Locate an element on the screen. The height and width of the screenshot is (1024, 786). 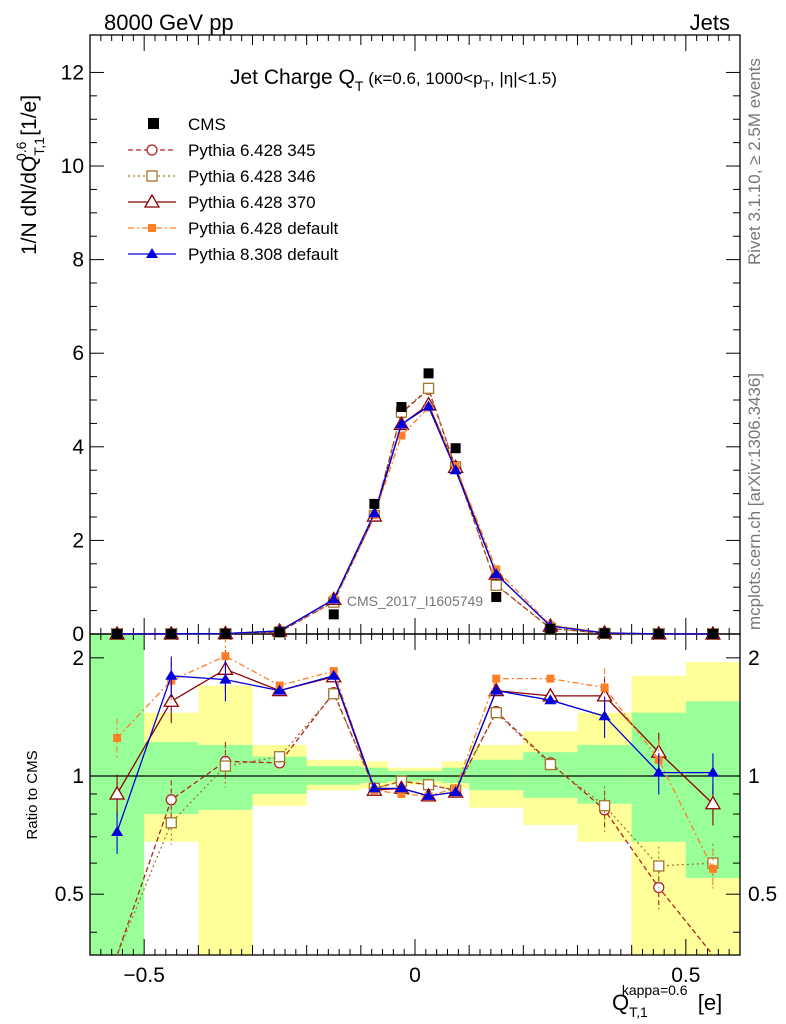
main-ytick-label: 10 is located at coordinates (72, 166).